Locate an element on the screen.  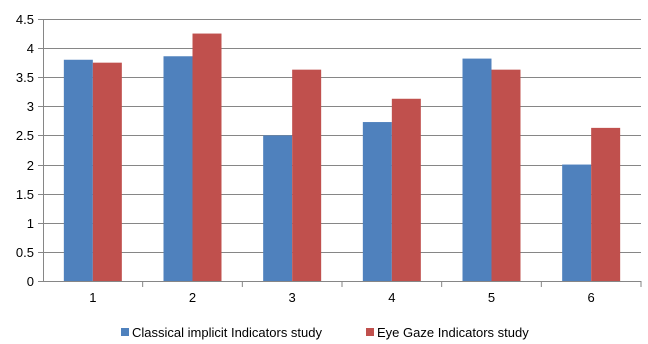
bar-series1-cat1 is located at coordinates (78, 170).